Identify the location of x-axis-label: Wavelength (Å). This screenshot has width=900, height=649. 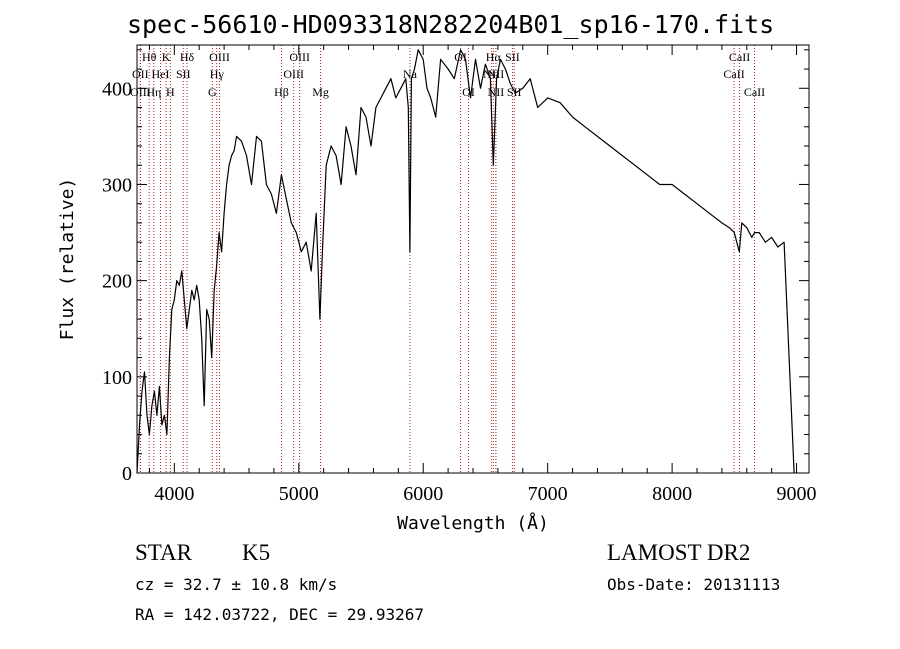
(473, 523).